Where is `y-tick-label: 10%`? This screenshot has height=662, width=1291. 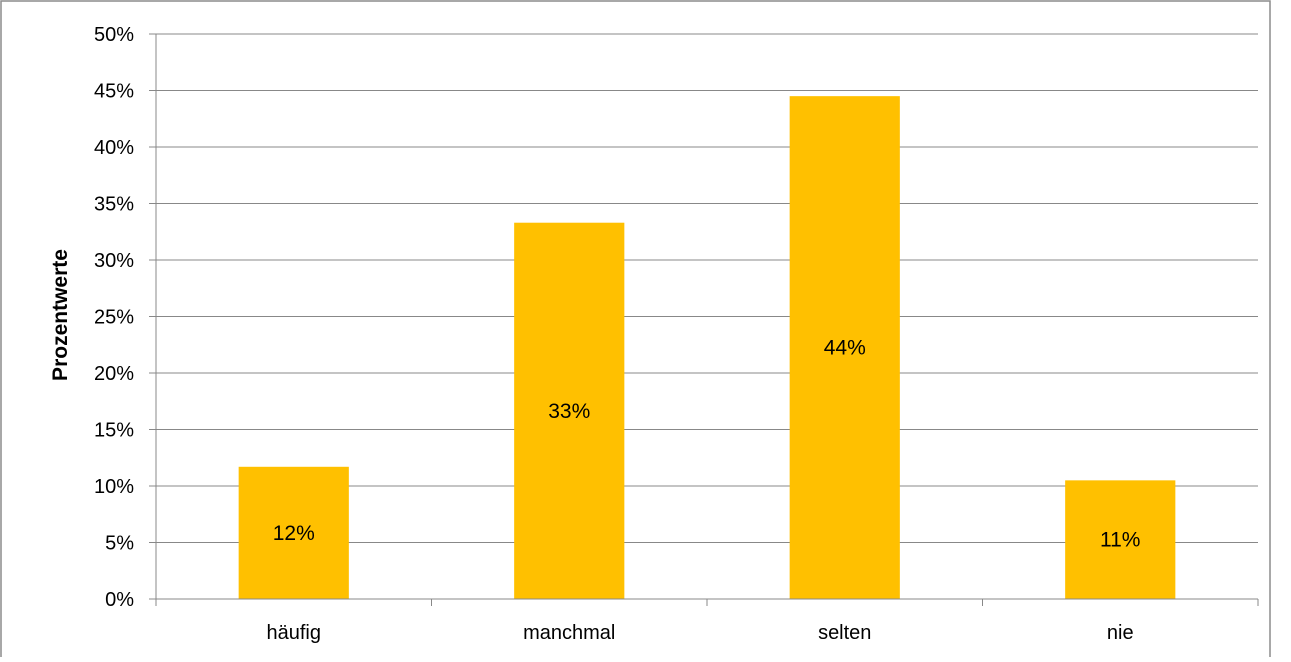 y-tick-label: 10% is located at coordinates (114, 487).